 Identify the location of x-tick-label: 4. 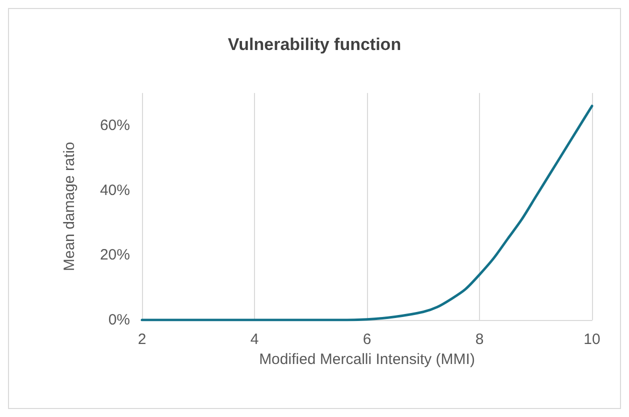
(254, 339).